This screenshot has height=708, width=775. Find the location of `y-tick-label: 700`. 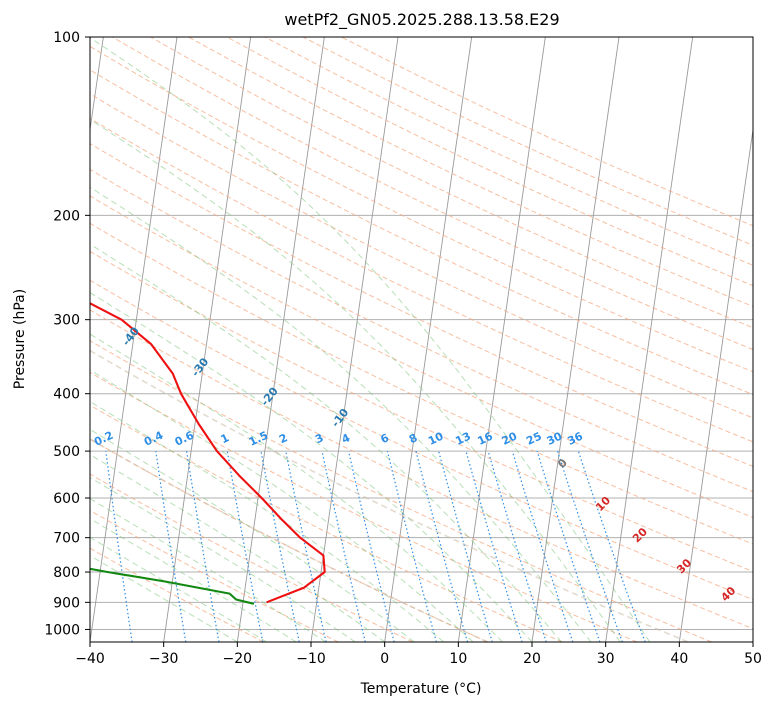

y-tick-label: 700 is located at coordinates (66, 539).